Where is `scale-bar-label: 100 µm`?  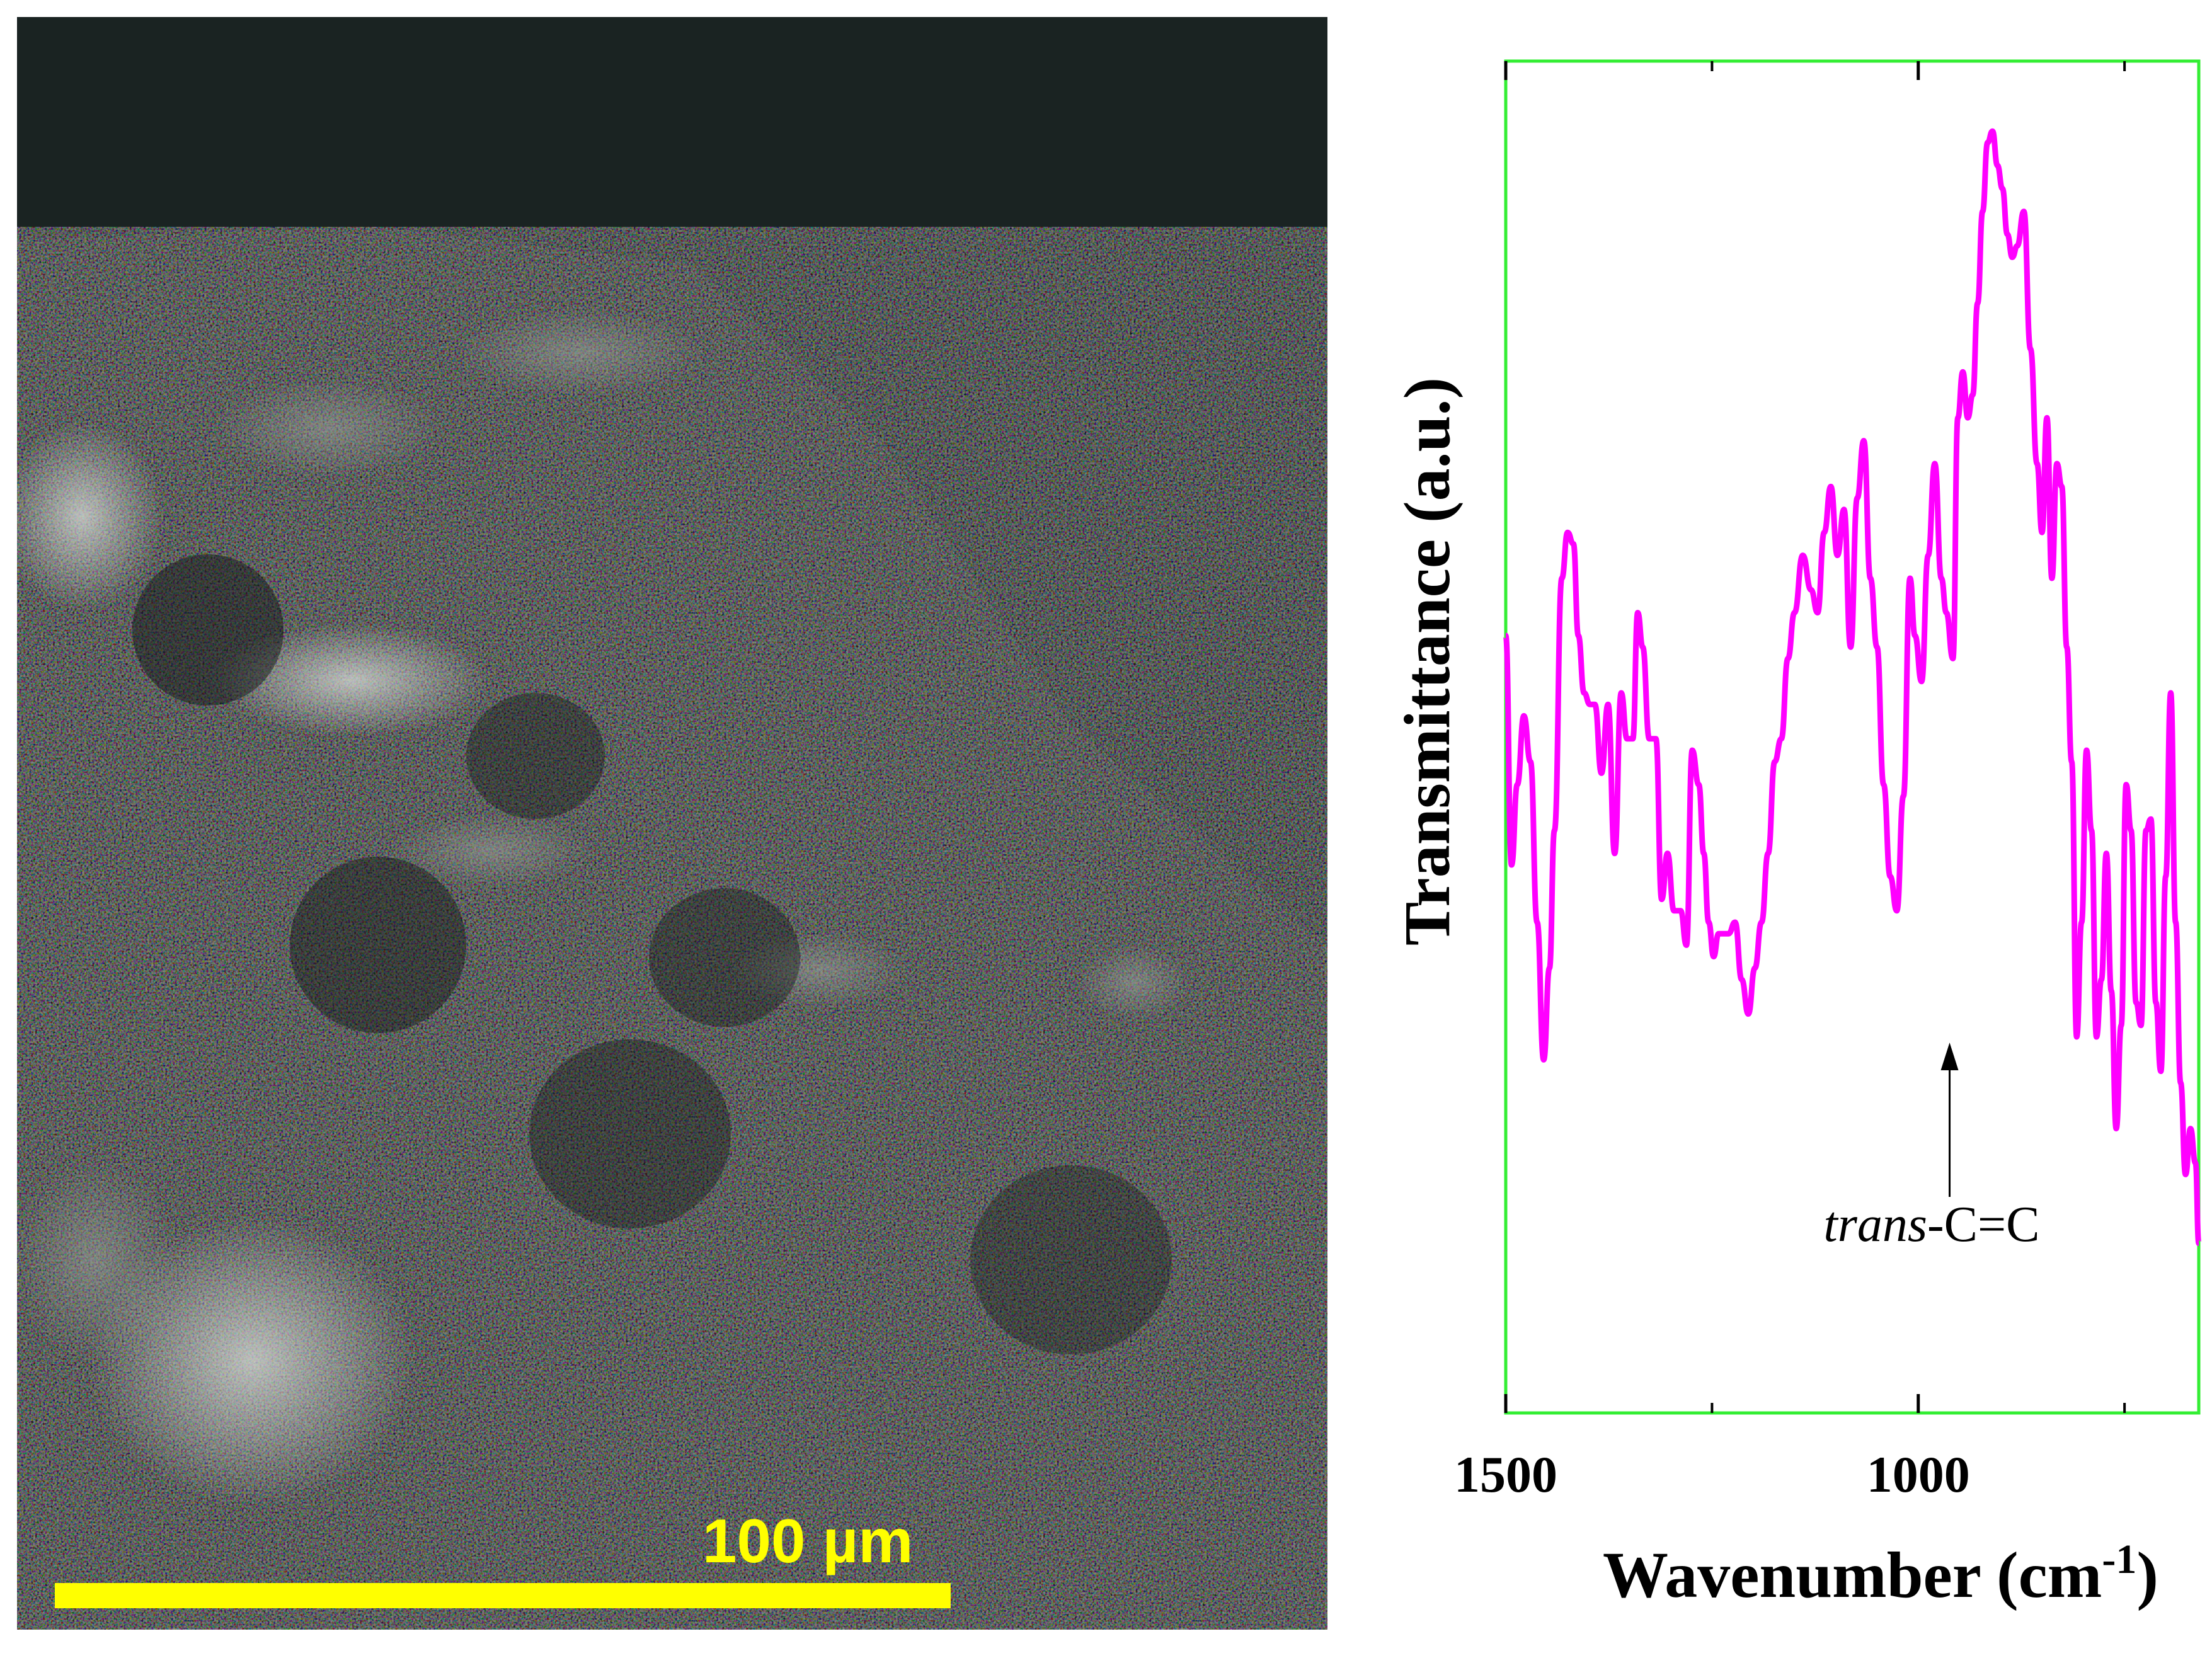
scale-bar-label: 100 µm is located at coordinates (807, 1541).